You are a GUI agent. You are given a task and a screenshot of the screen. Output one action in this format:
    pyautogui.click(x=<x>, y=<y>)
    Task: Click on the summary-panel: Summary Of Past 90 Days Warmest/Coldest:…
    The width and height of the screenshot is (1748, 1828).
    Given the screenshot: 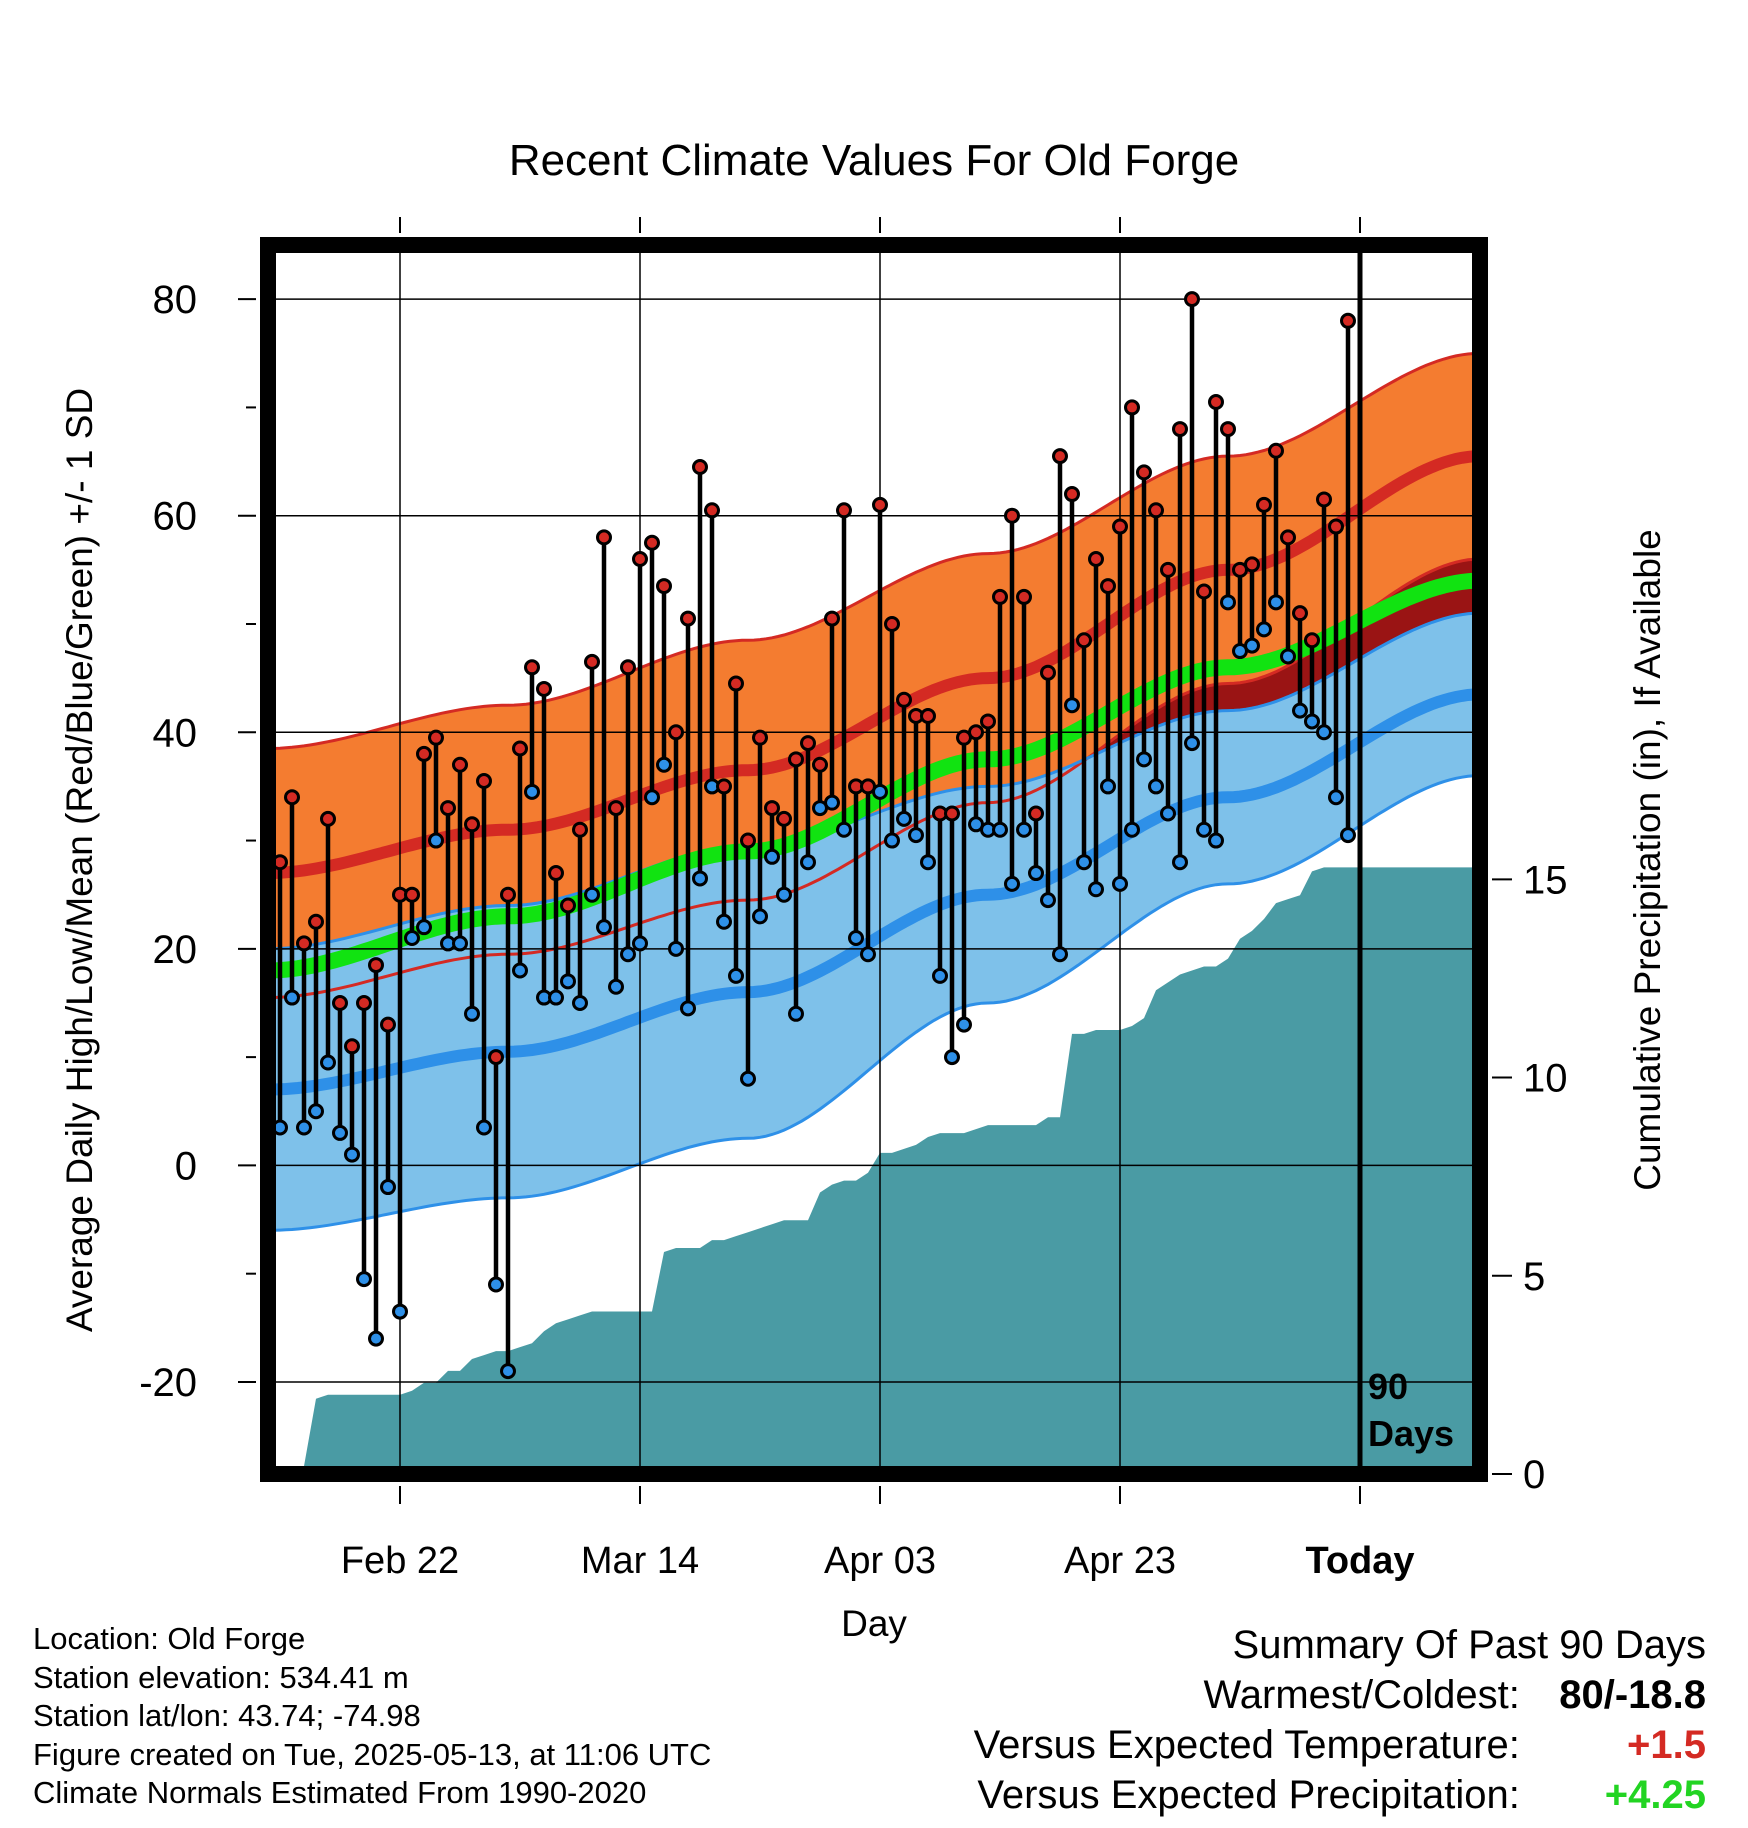 What is the action you would take?
    pyautogui.click(x=1340, y=1720)
    